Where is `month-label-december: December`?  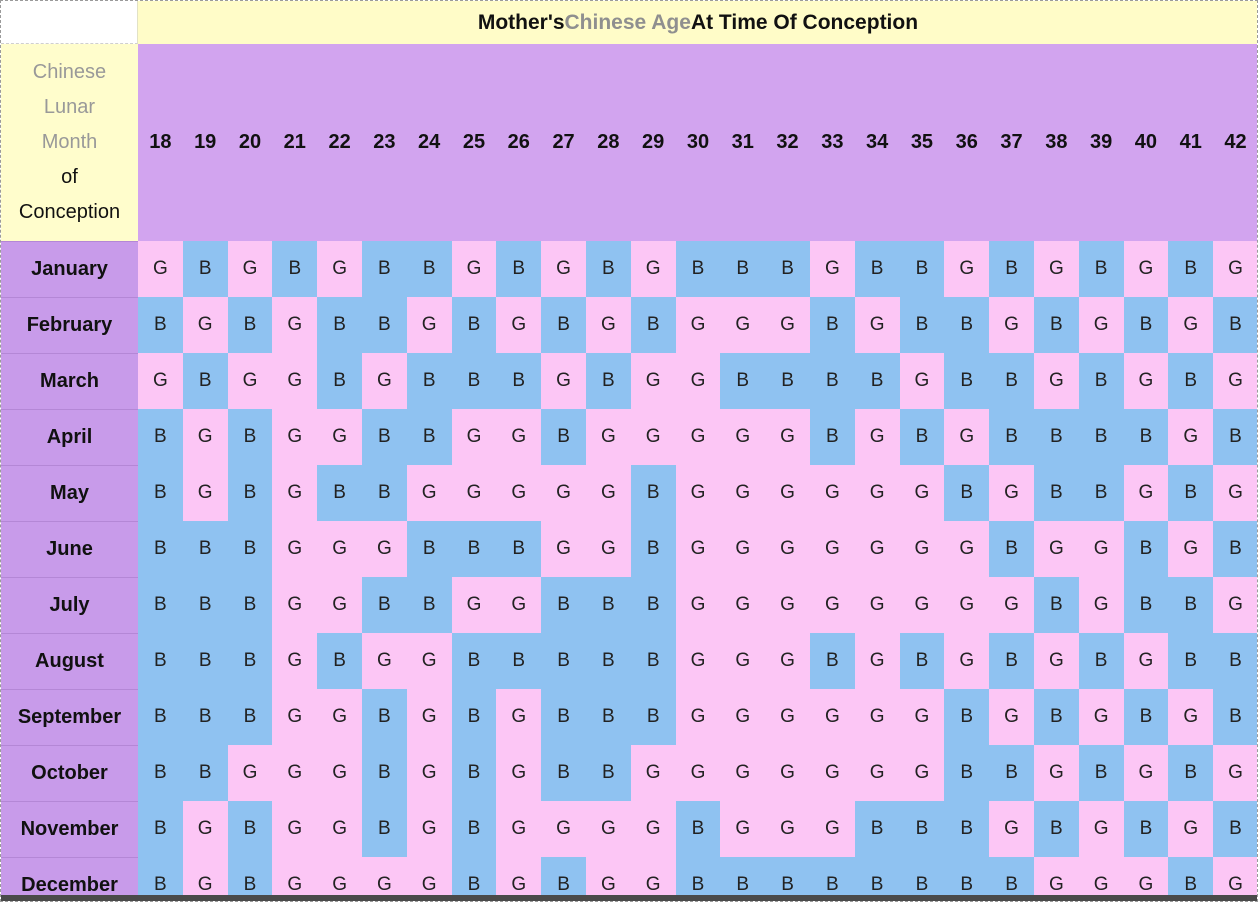 month-label-december: December is located at coordinates (69, 879).